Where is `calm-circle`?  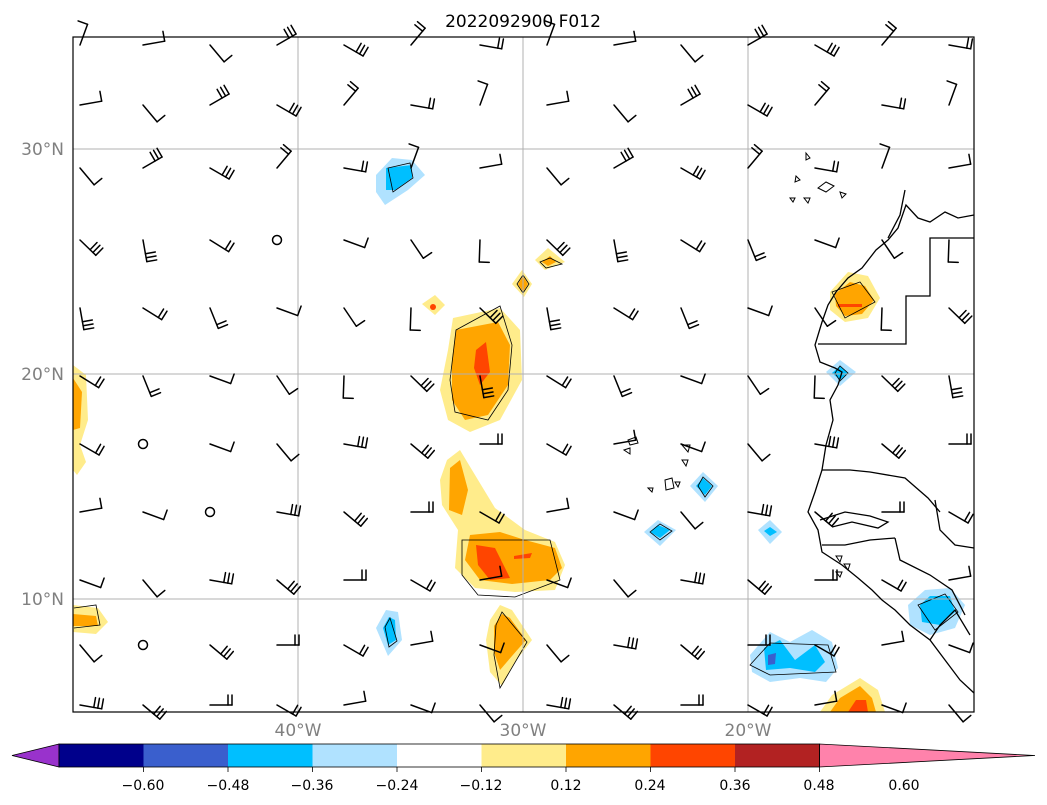 calm-circle is located at coordinates (277, 240).